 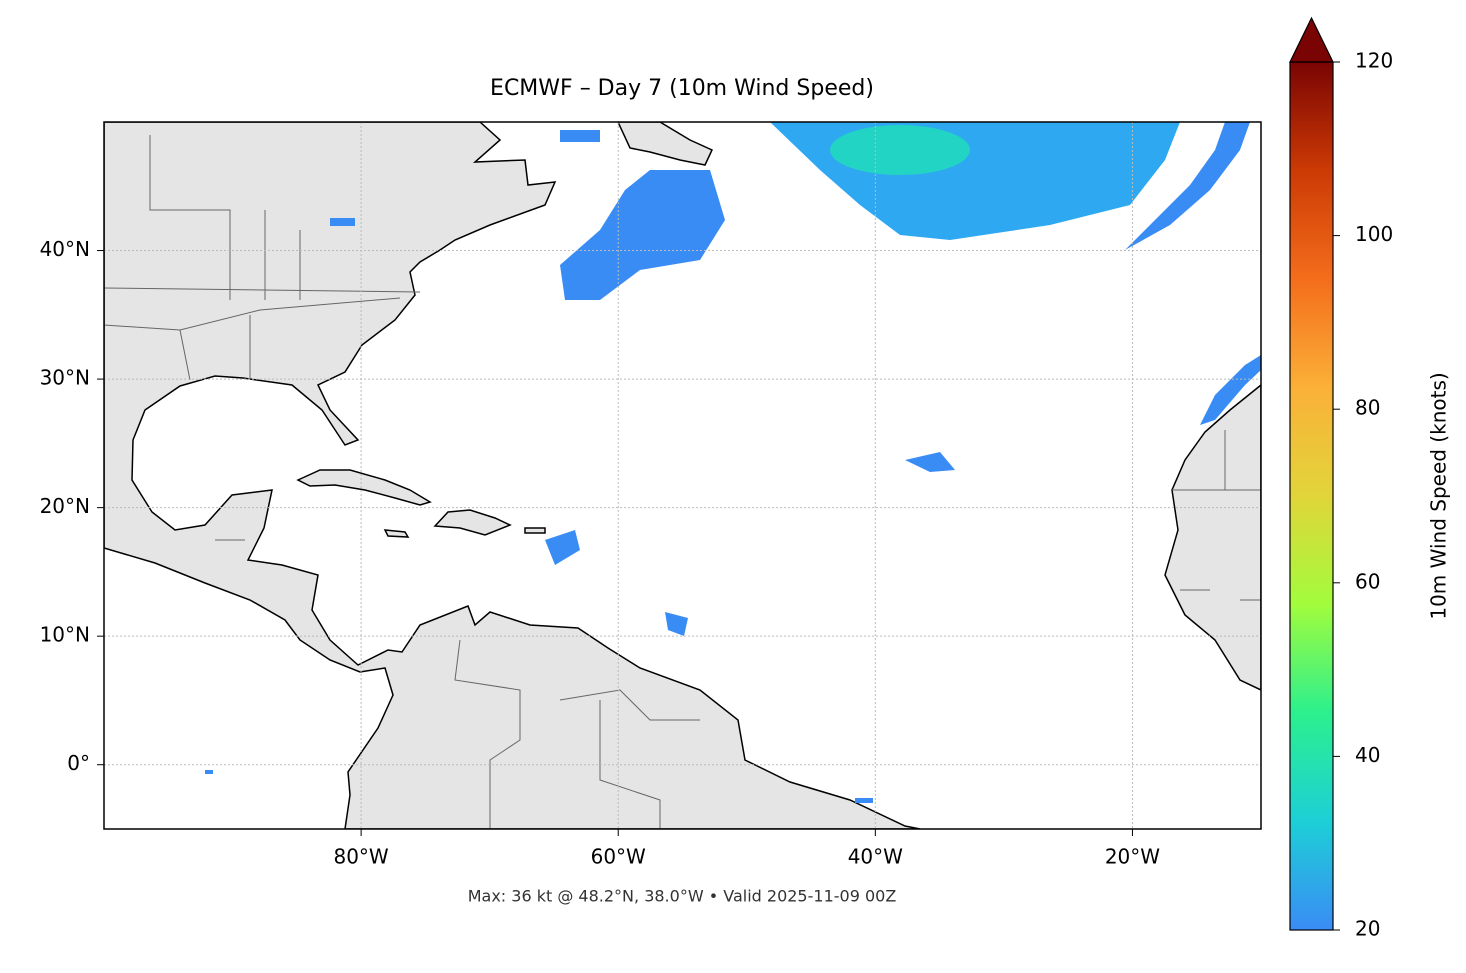 I want to click on colorbar, so click(x=1311, y=496).